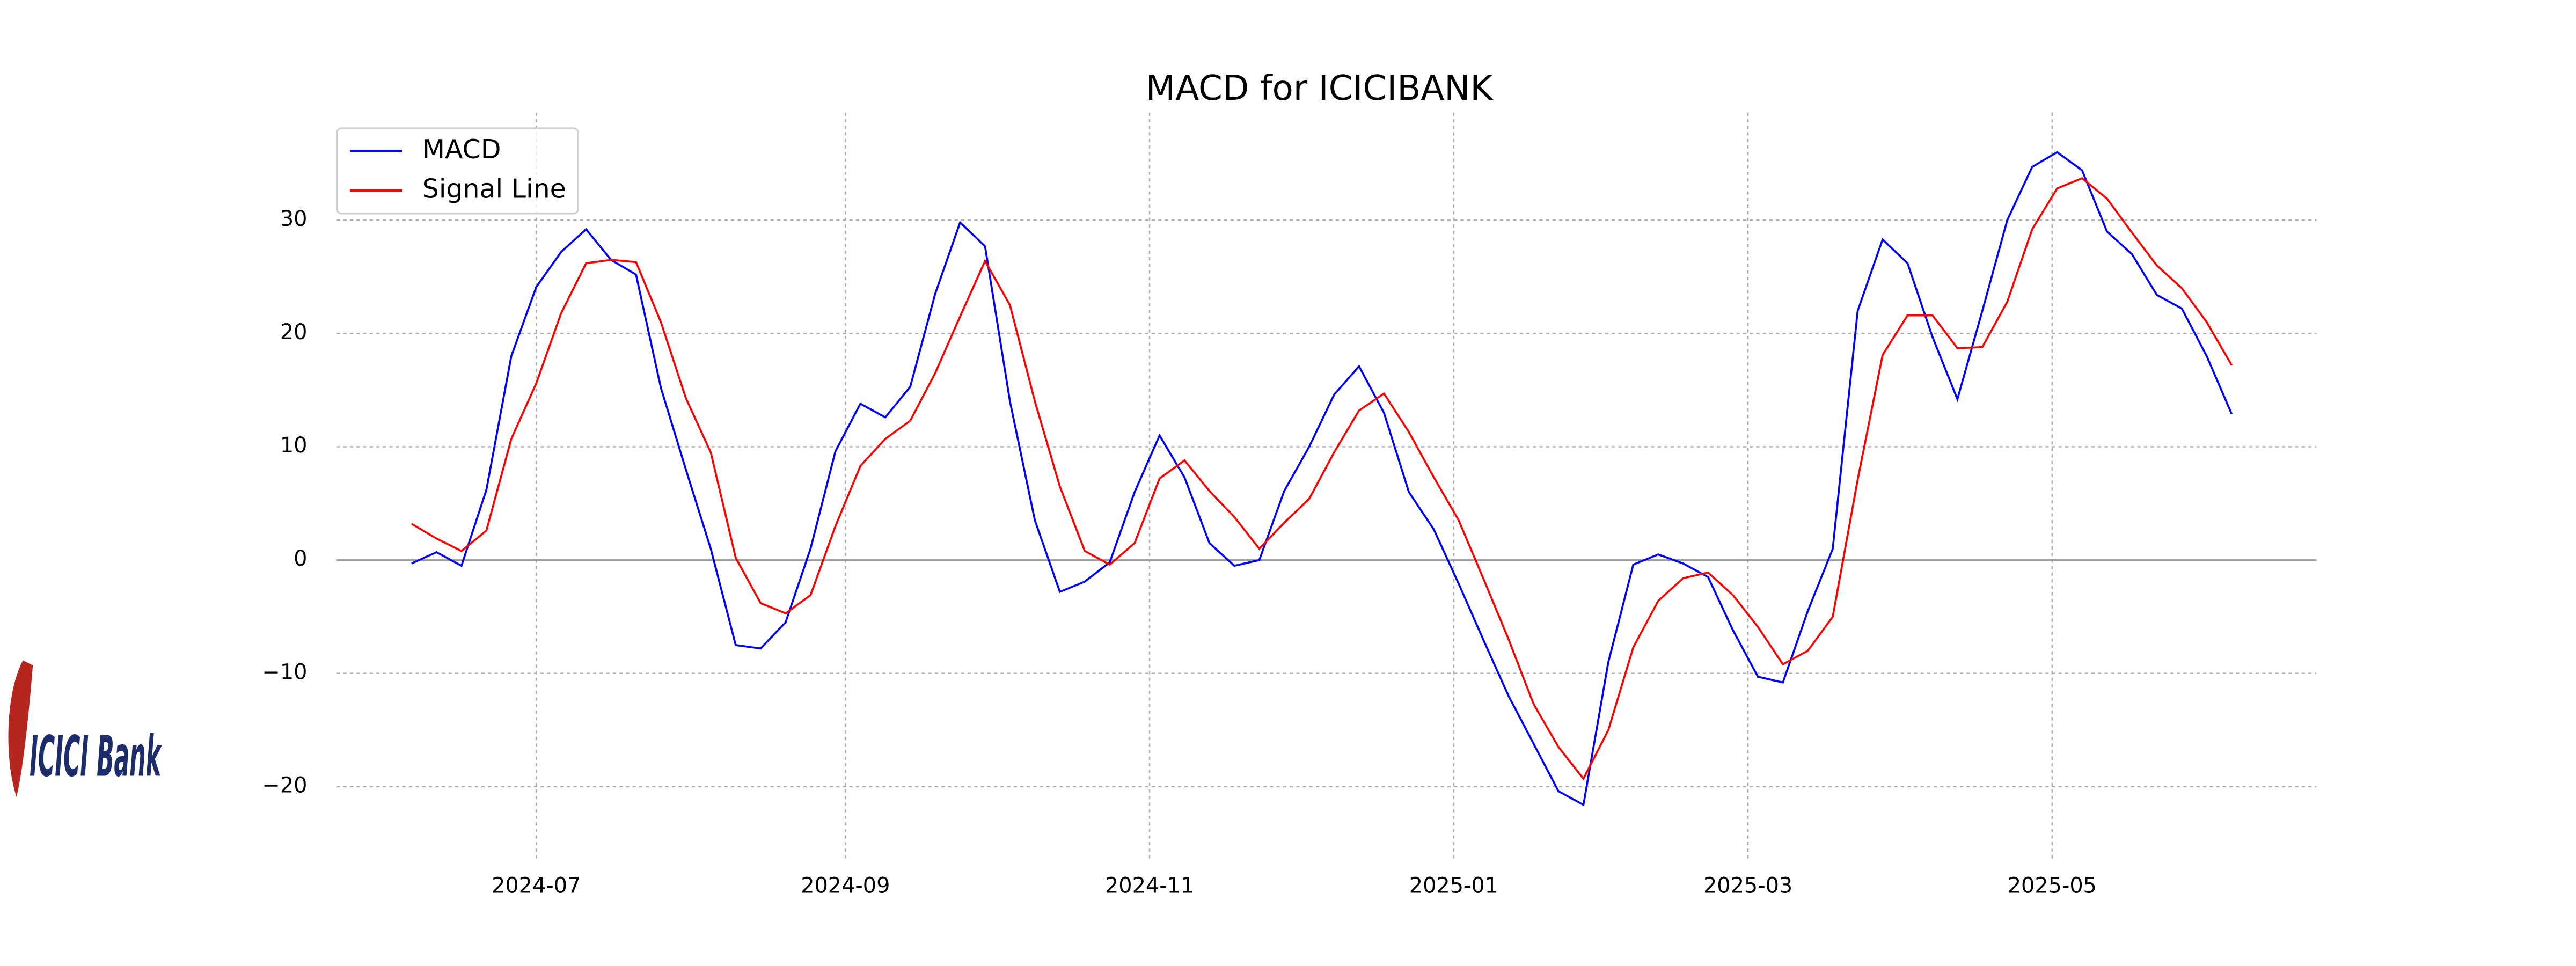  Describe the element at coordinates (294, 219) in the screenshot. I see `y-tick-label: 30` at that location.